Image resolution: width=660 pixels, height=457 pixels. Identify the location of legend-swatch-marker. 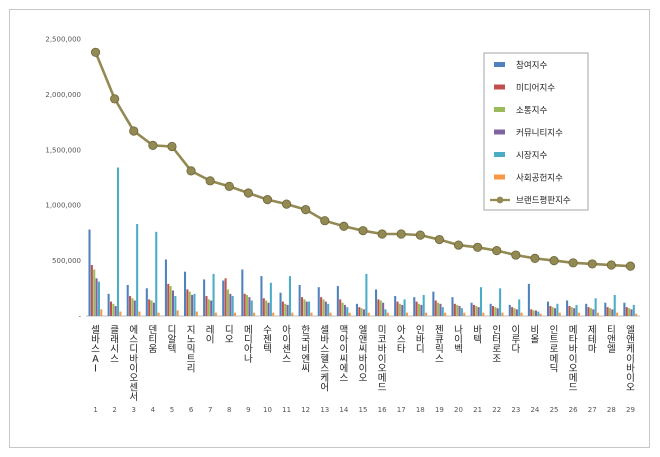
(500, 200).